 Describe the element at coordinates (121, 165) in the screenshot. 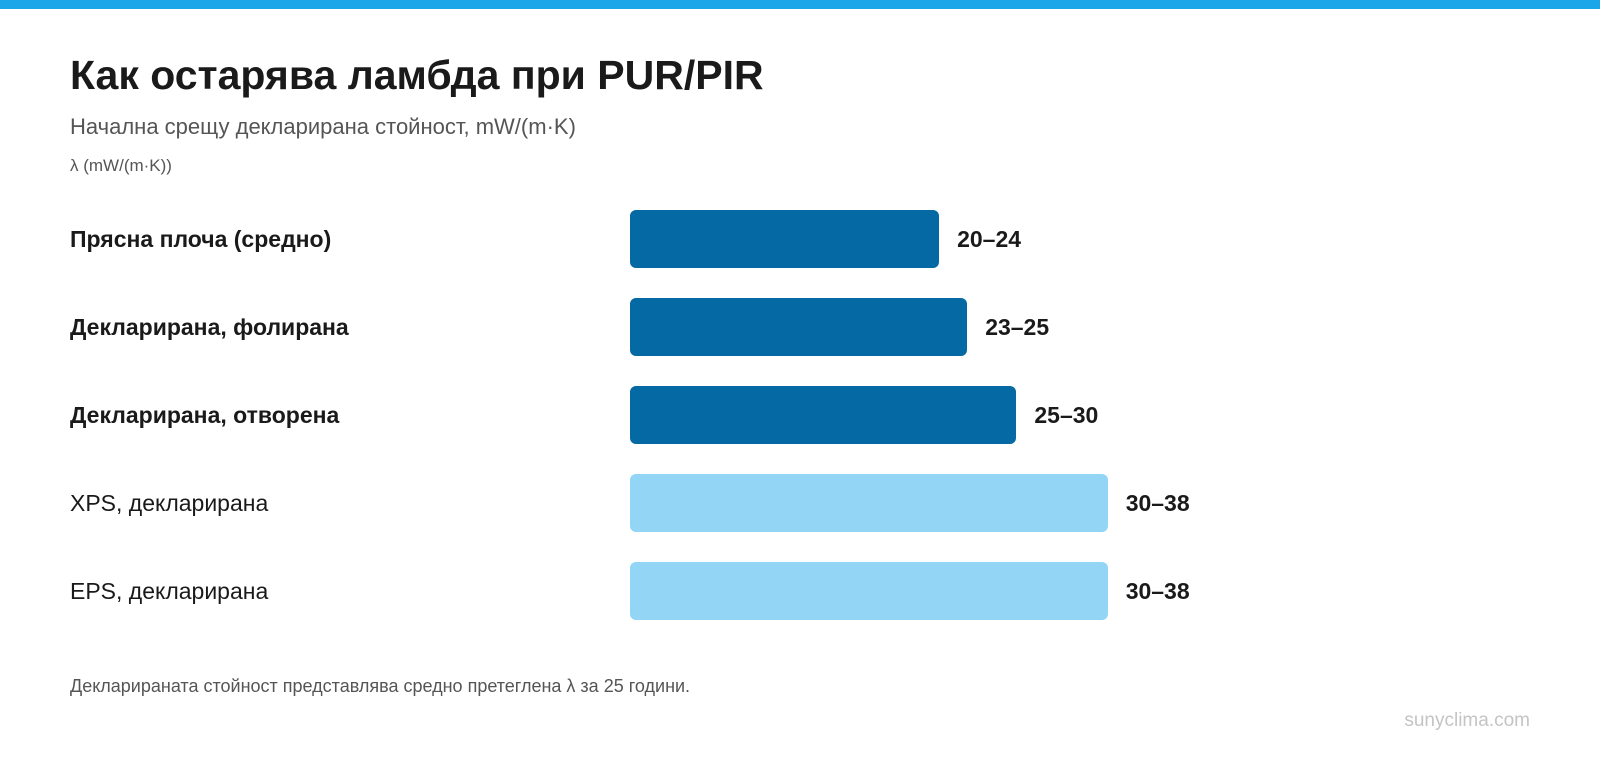

I see `axis-unit-label: λ (mW/(m·K))` at that location.